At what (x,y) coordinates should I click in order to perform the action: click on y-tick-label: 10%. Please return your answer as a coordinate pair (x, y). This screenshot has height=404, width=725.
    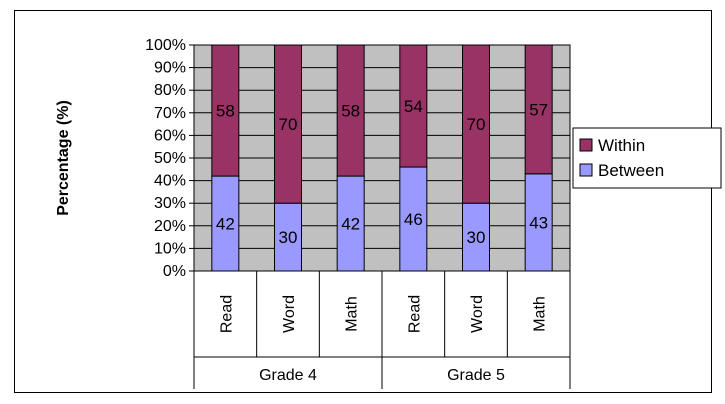
    Looking at the image, I should click on (170, 248).